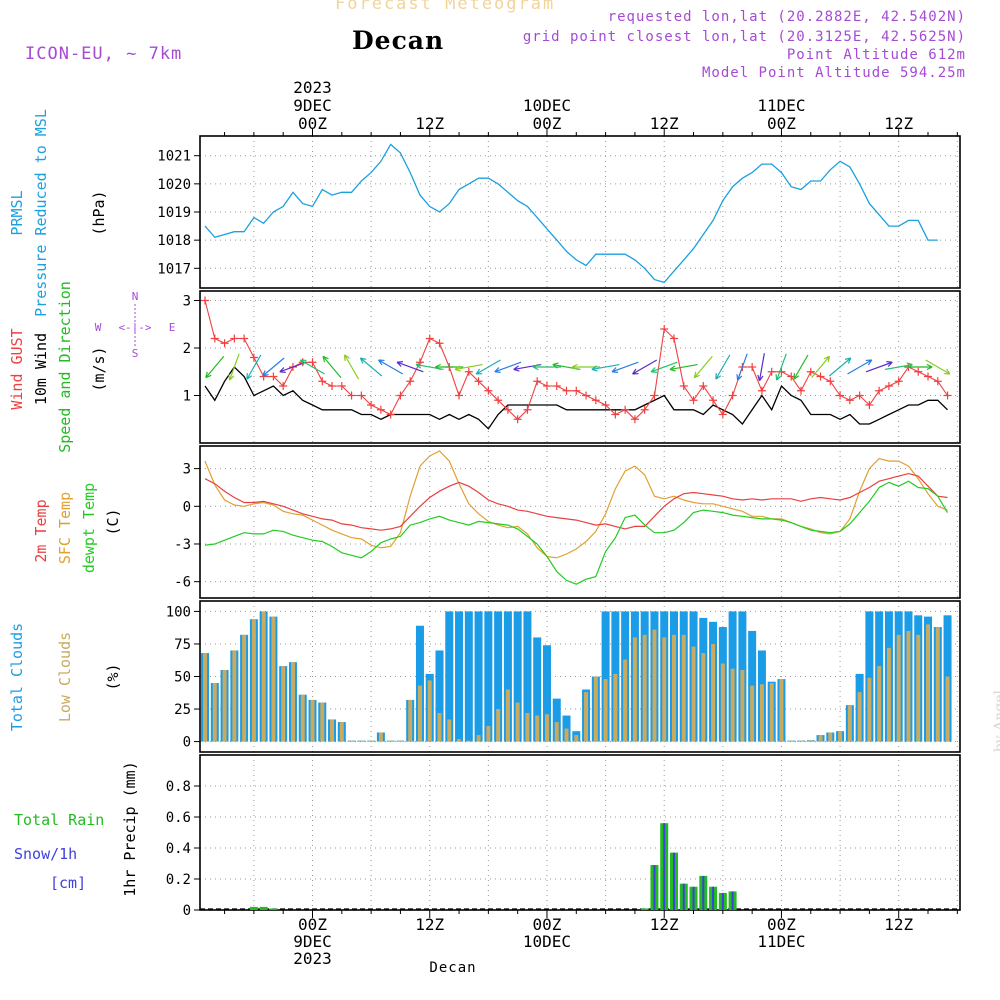 The image size is (1000, 1000). I want to click on y-tick-label: 0, so click(187, 911).